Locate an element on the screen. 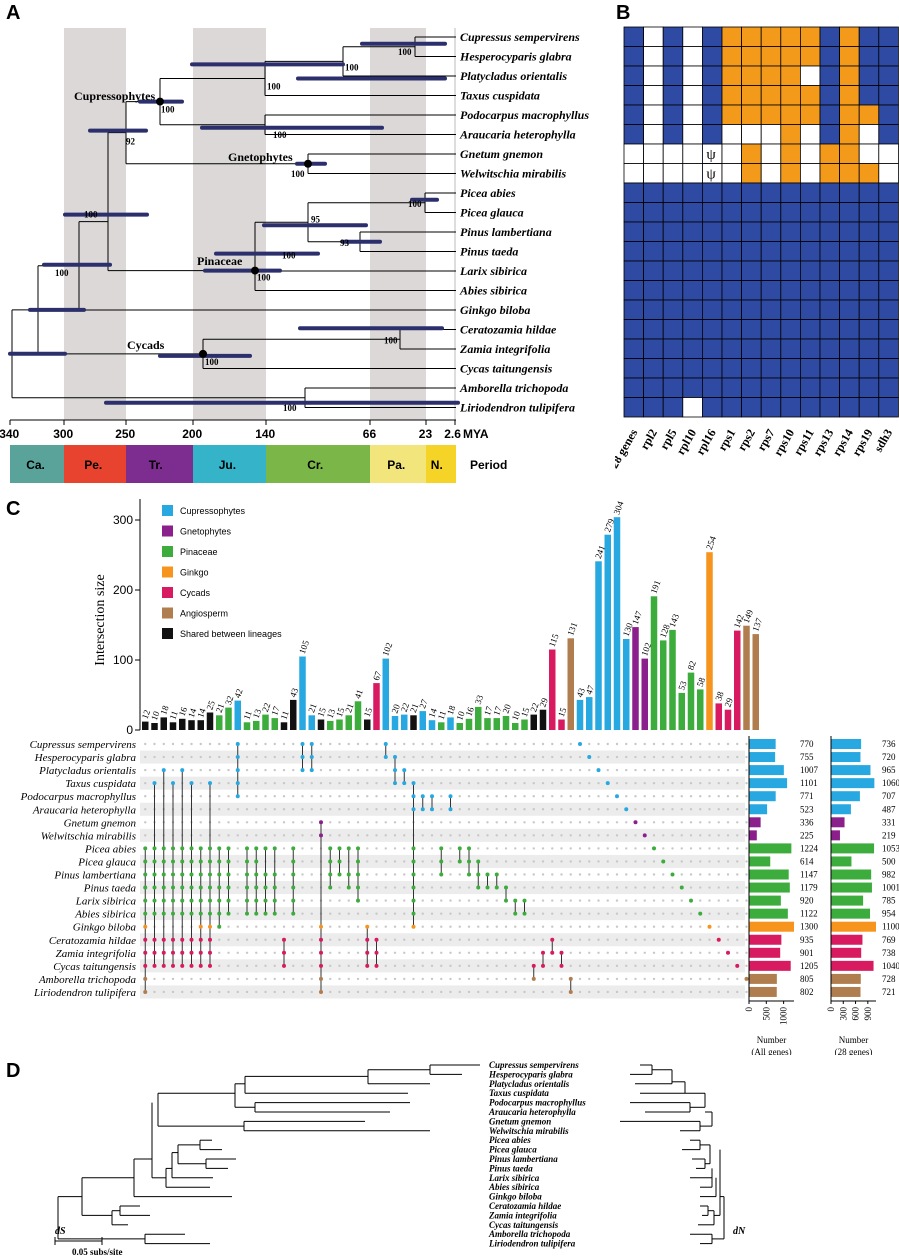  bar-value-label: 241 is located at coordinates (600, 552).